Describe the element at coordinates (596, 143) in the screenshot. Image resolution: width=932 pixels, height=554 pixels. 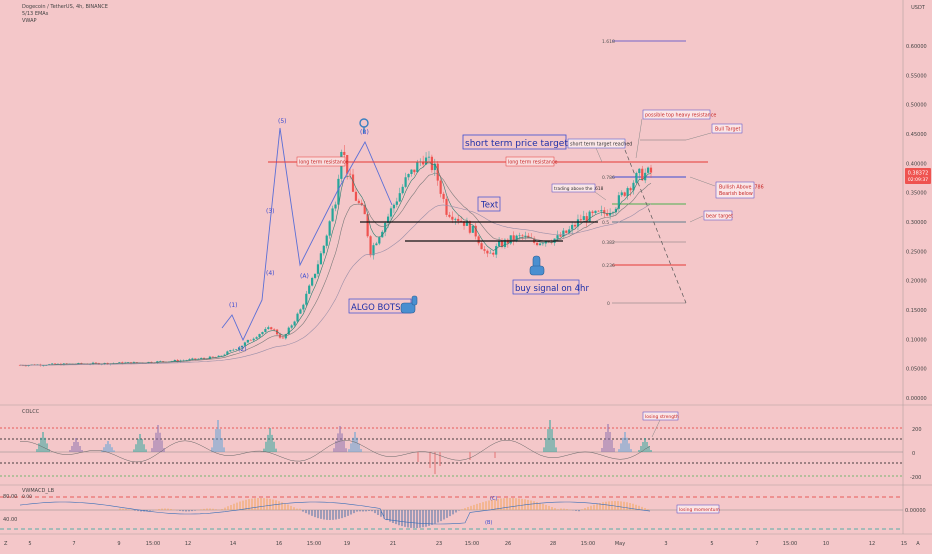
I see `target-reached-box` at that location.